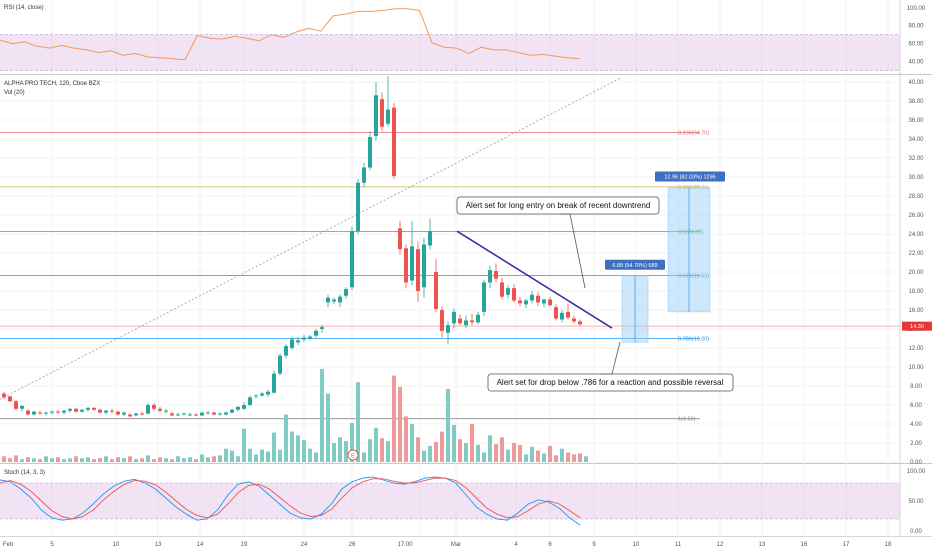 The image size is (932, 550). Describe the element at coordinates (158, 545) in the screenshot. I see `time-axis-label: 13` at that location.